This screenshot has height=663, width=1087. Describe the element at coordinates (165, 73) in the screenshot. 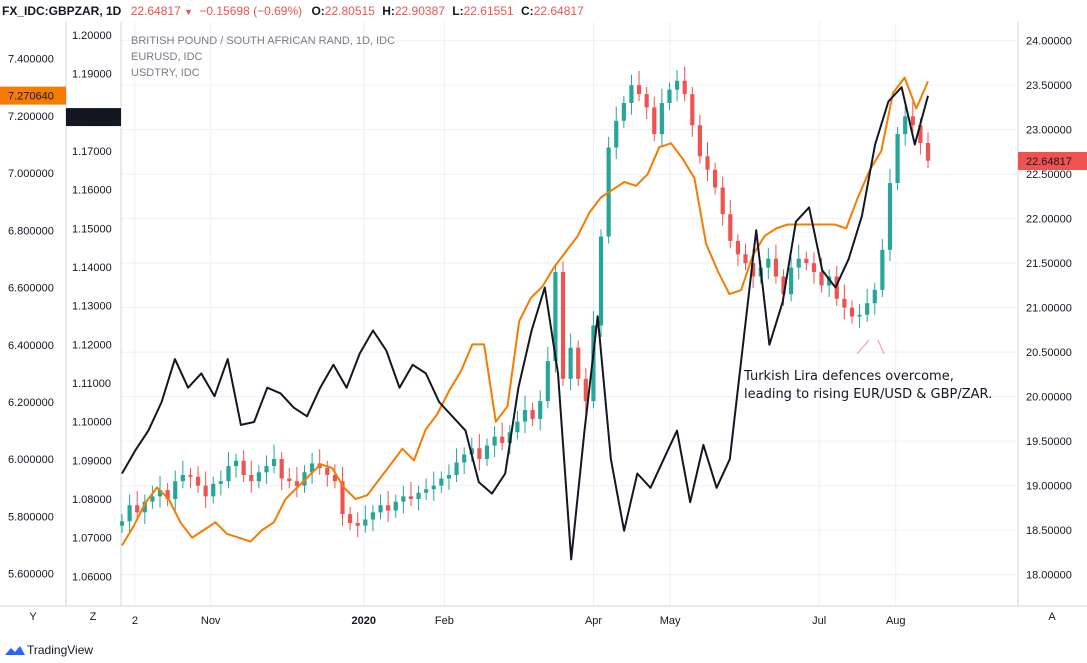

I see `legend-item: USDTRY, IDC` at that location.